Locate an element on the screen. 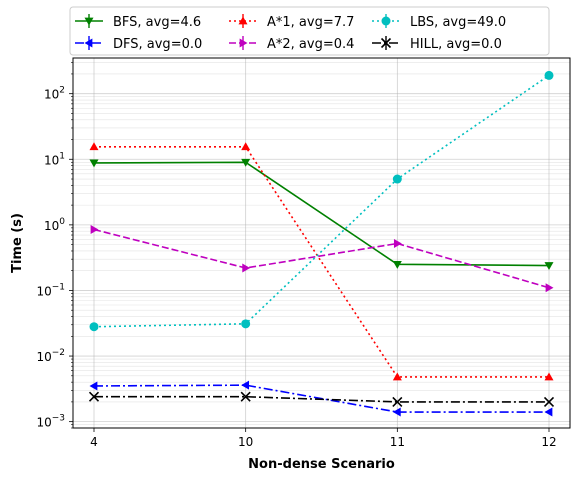 Image resolution: width=578 pixels, height=485 pixels. legend-label: A*2, avg=0.4 is located at coordinates (310, 44).